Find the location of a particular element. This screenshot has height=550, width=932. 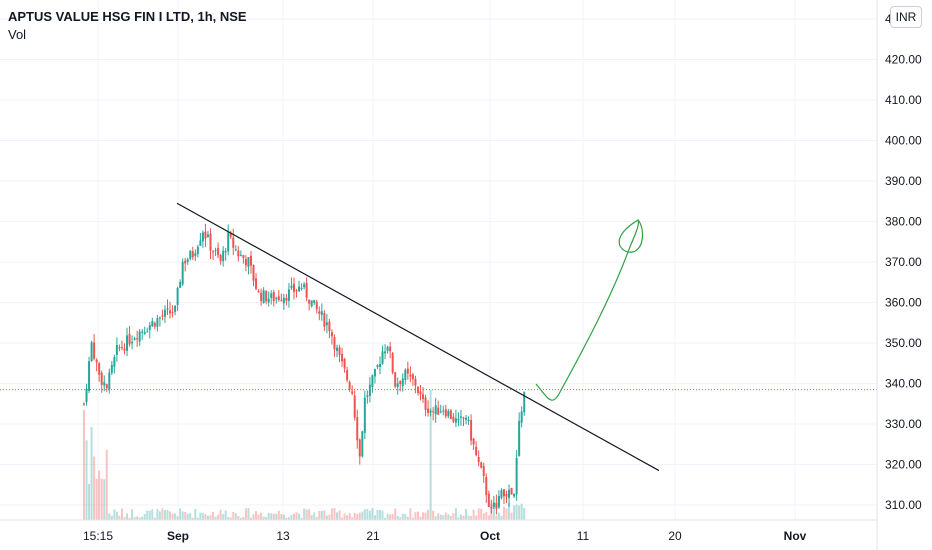

price-tick-label: 410.00 is located at coordinates (903, 100).